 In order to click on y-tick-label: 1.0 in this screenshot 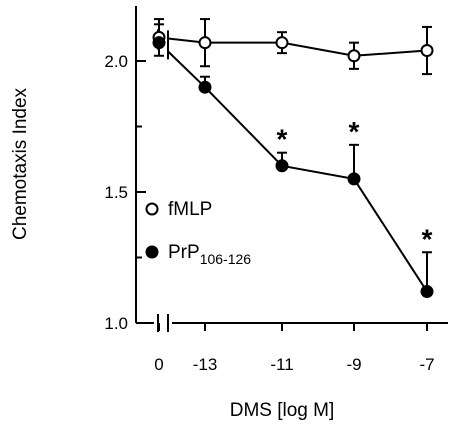, I will do `click(116, 323)`.